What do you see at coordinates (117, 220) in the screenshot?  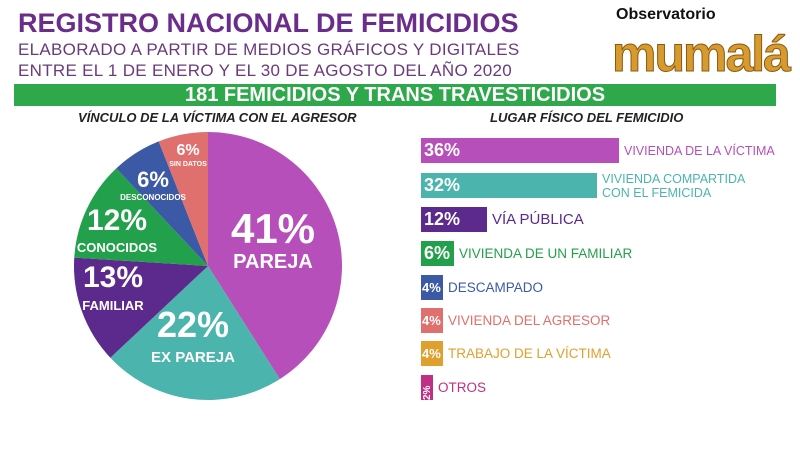 I see `pie-value-label: 12%` at bounding box center [117, 220].